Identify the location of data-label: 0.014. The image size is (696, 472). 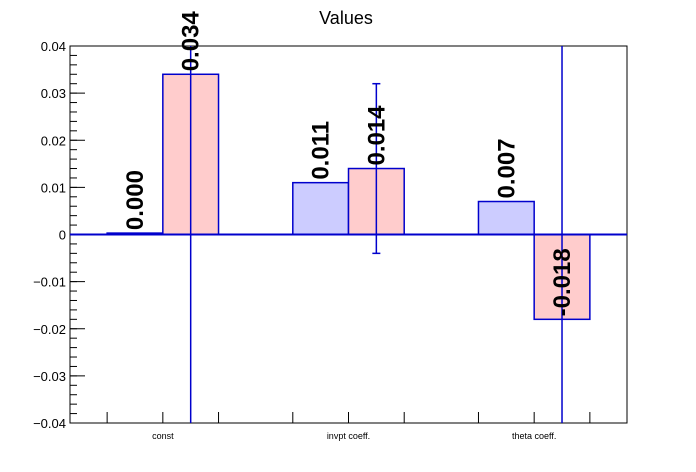
(376, 135).